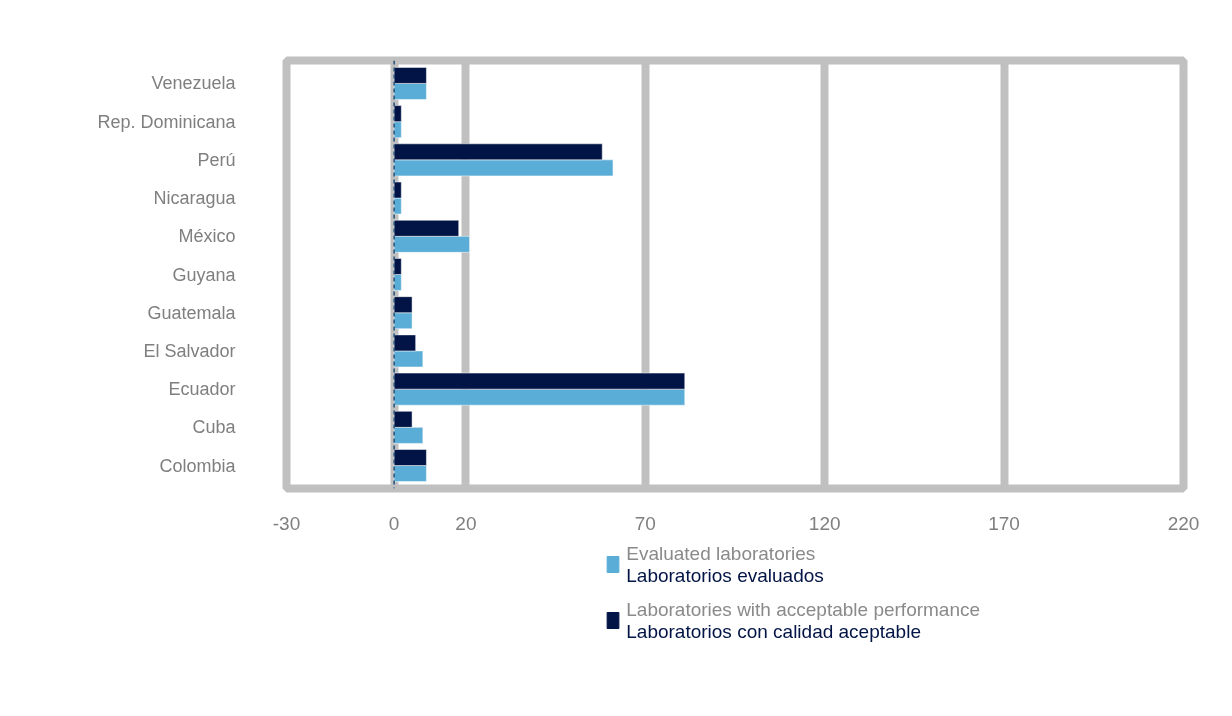 The height and width of the screenshot is (716, 1232). I want to click on y-tick-label: Venezuela, so click(194, 83).